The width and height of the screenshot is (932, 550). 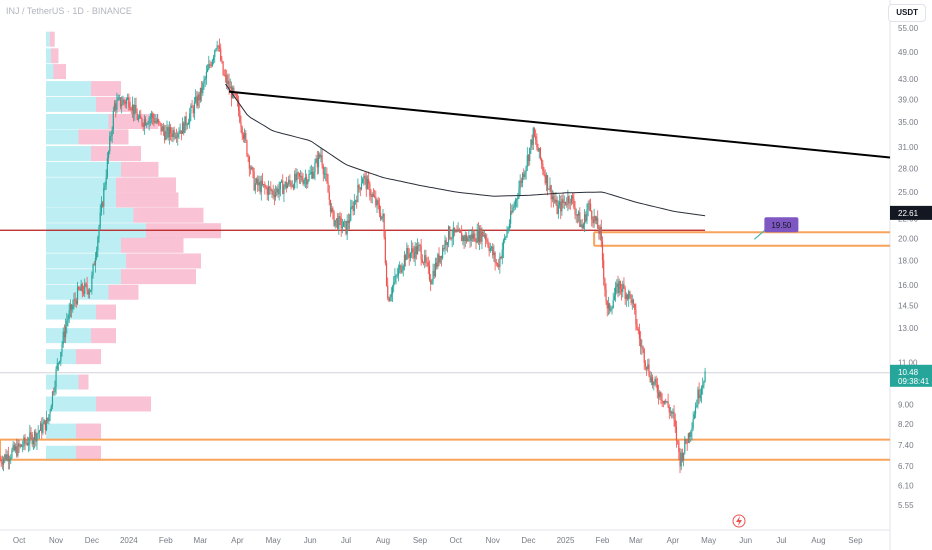 What do you see at coordinates (906, 424) in the screenshot?
I see `y-tick-label: 8.20` at bounding box center [906, 424].